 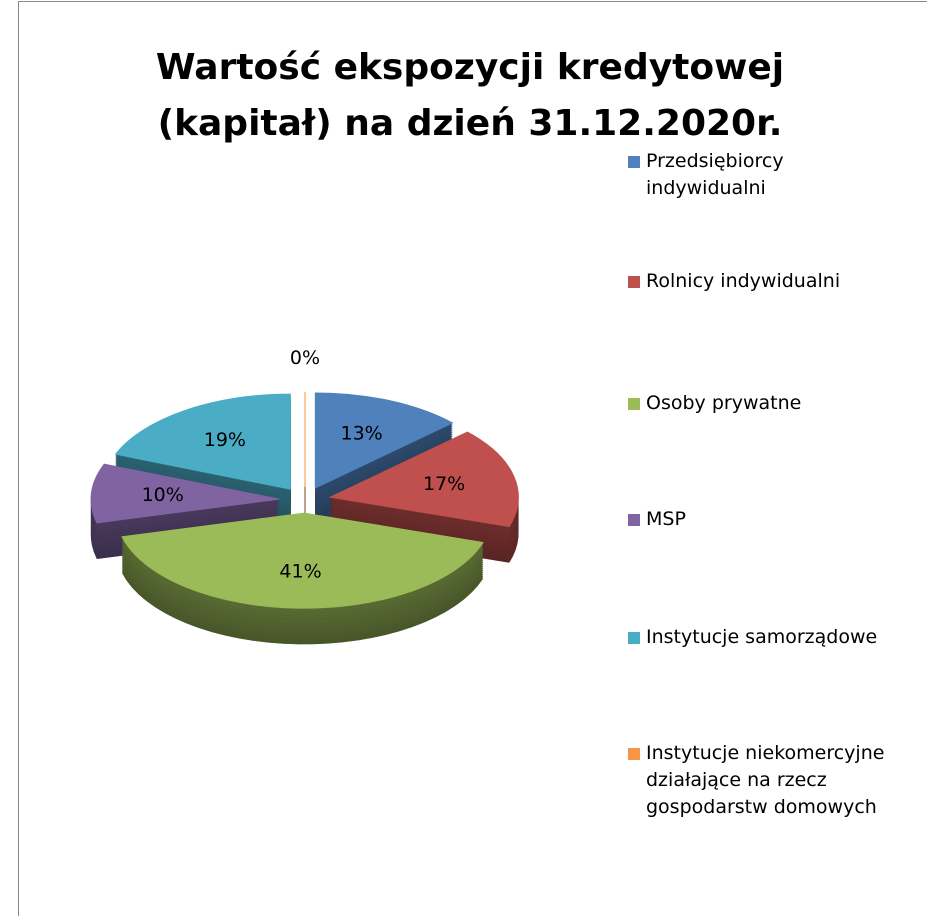 What do you see at coordinates (300, 572) in the screenshot?
I see `data-label: 41%` at bounding box center [300, 572].